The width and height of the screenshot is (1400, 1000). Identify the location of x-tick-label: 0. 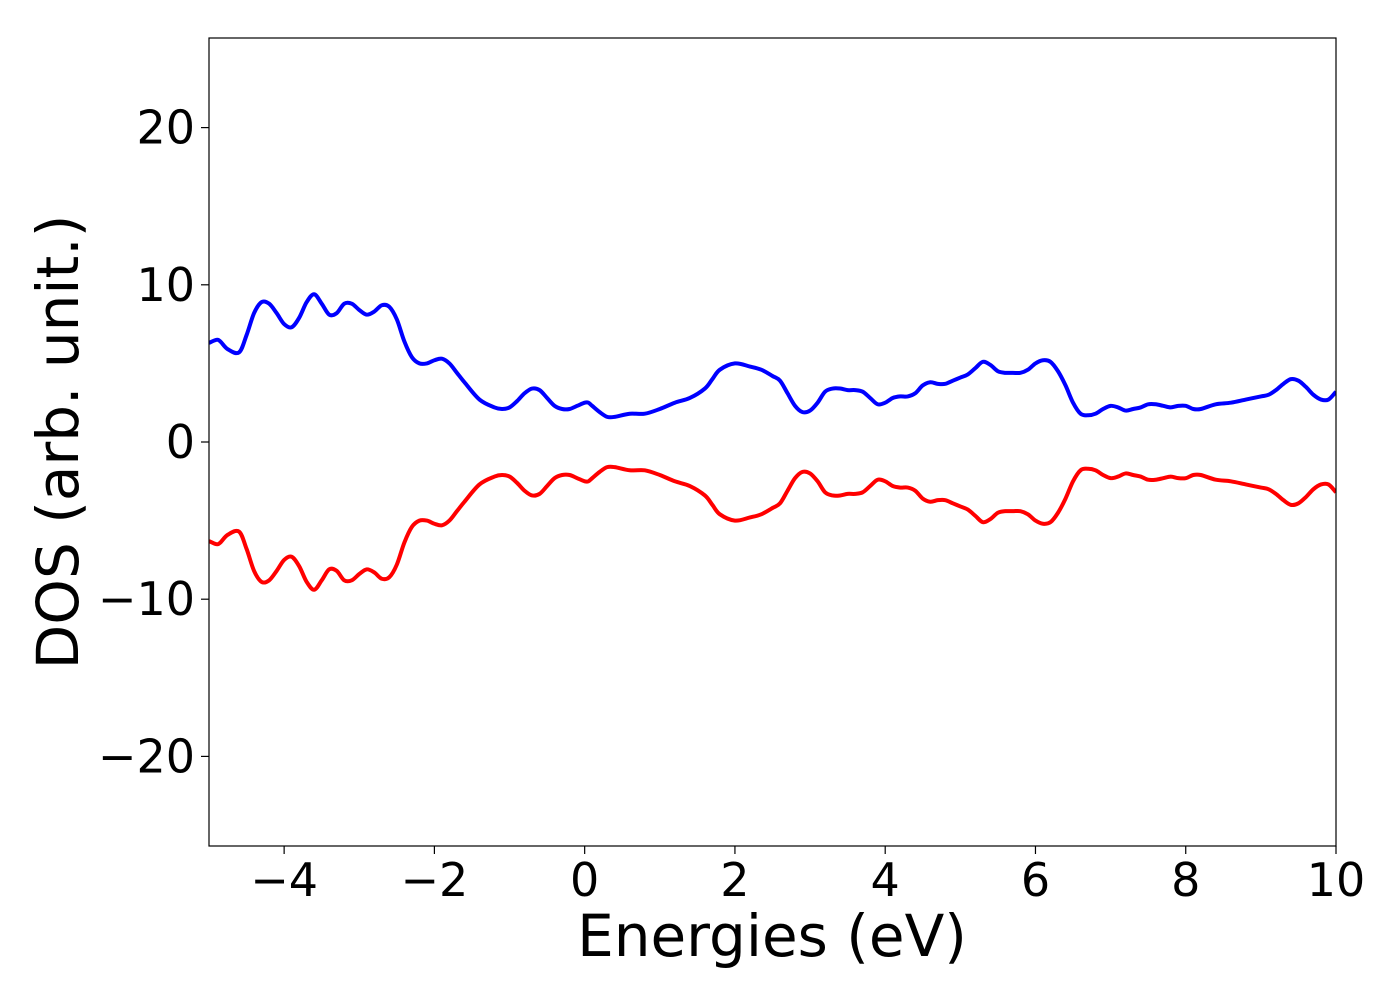
(584, 880).